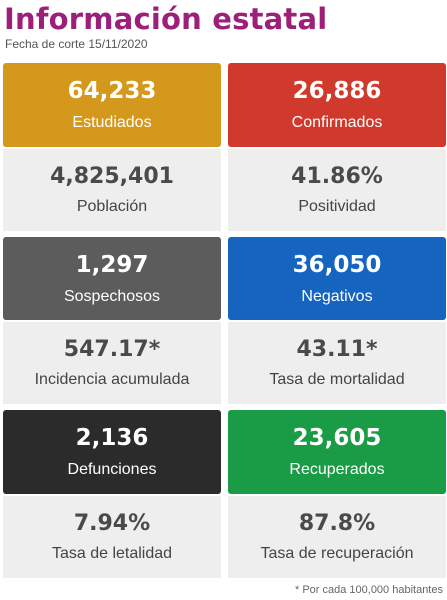  What do you see at coordinates (112, 523) in the screenshot?
I see `letalidad-value: 7.94%` at bounding box center [112, 523].